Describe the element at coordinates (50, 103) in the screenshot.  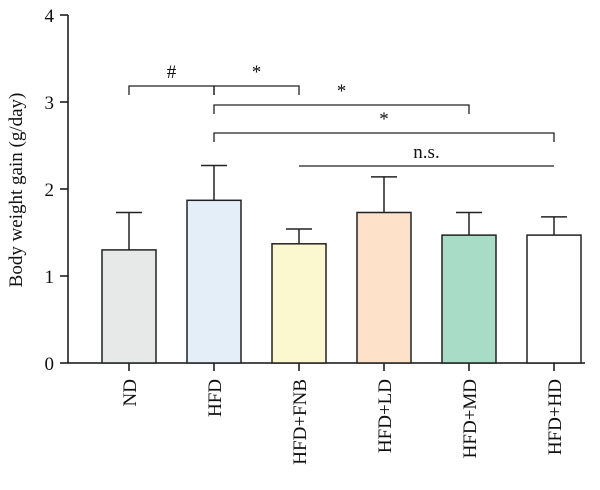
I see `y-tick-label: 3` at that location.